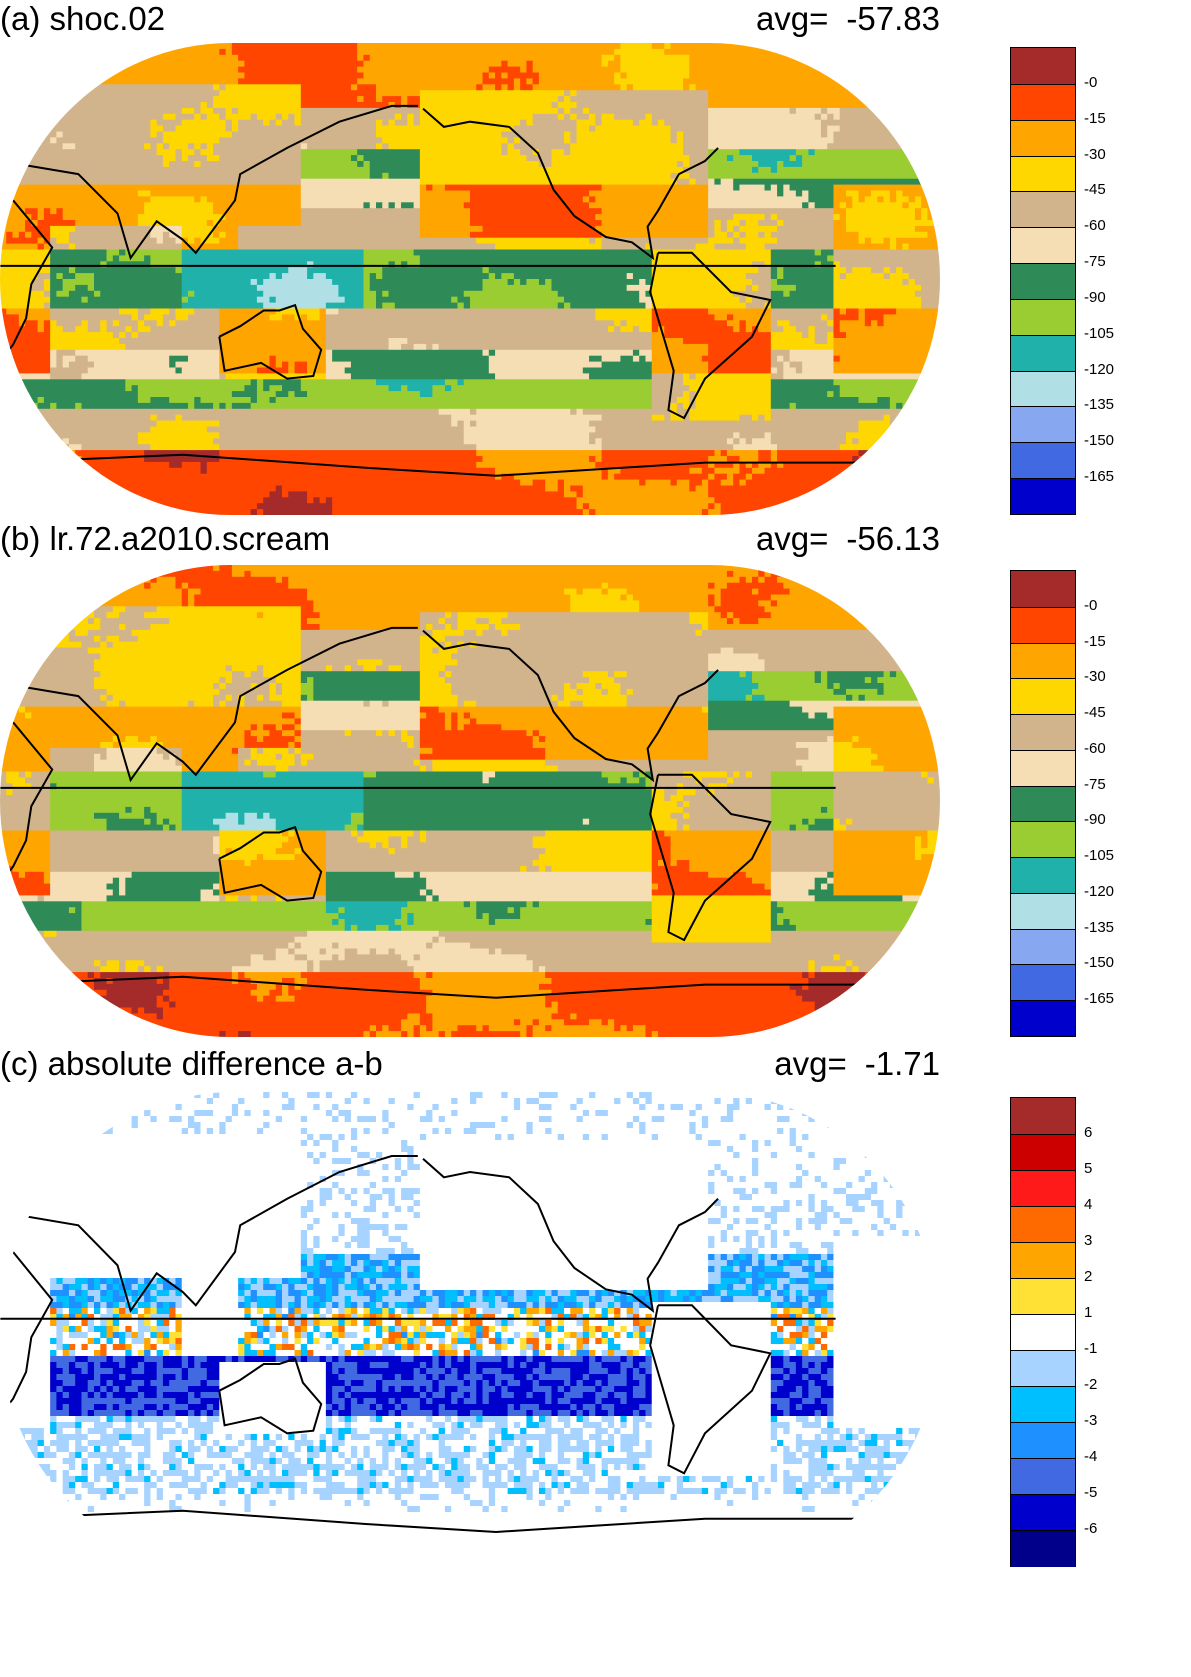  I want to click on colorbar-label: 1, so click(1088, 1312).